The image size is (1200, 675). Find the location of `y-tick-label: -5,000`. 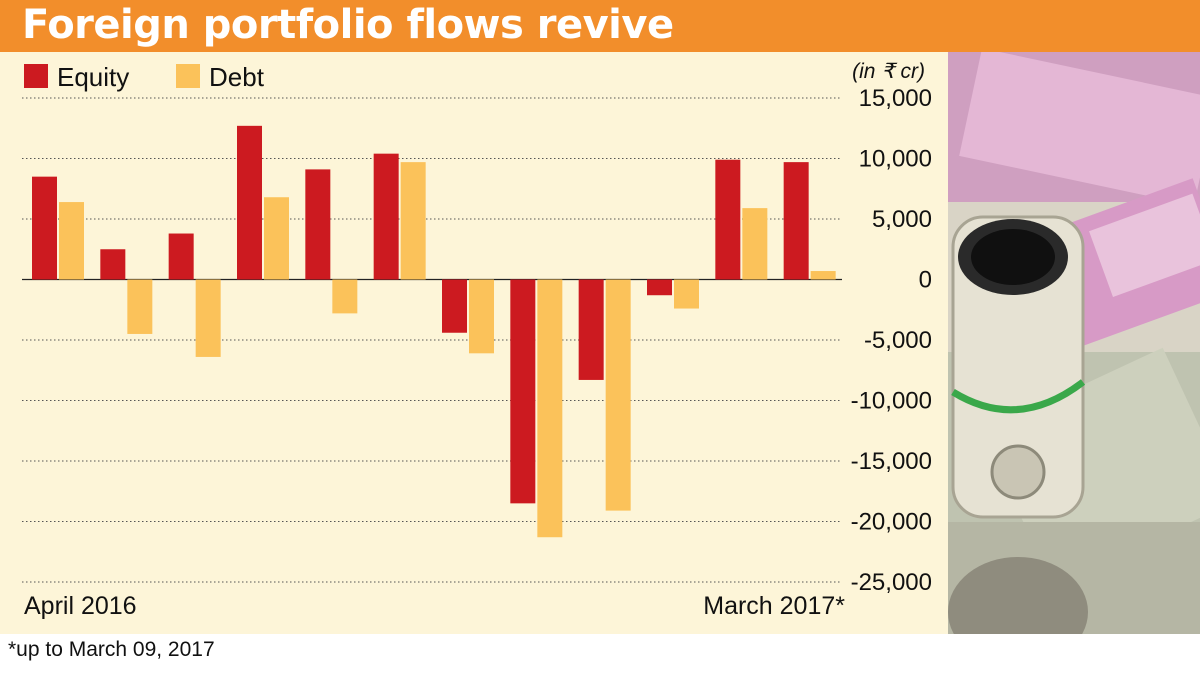

y-tick-label: -5,000 is located at coordinates (898, 340).